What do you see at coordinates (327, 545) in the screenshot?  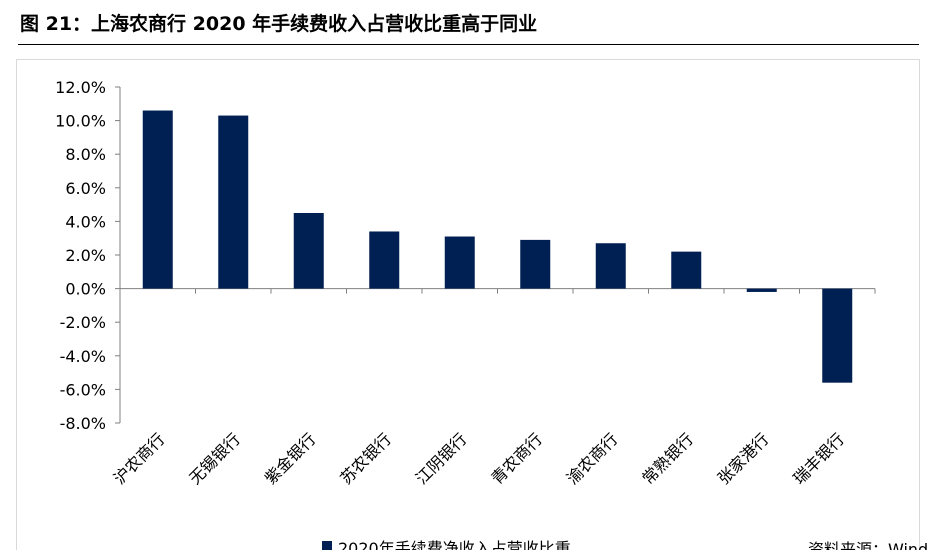 I see `legend-swatch` at bounding box center [327, 545].